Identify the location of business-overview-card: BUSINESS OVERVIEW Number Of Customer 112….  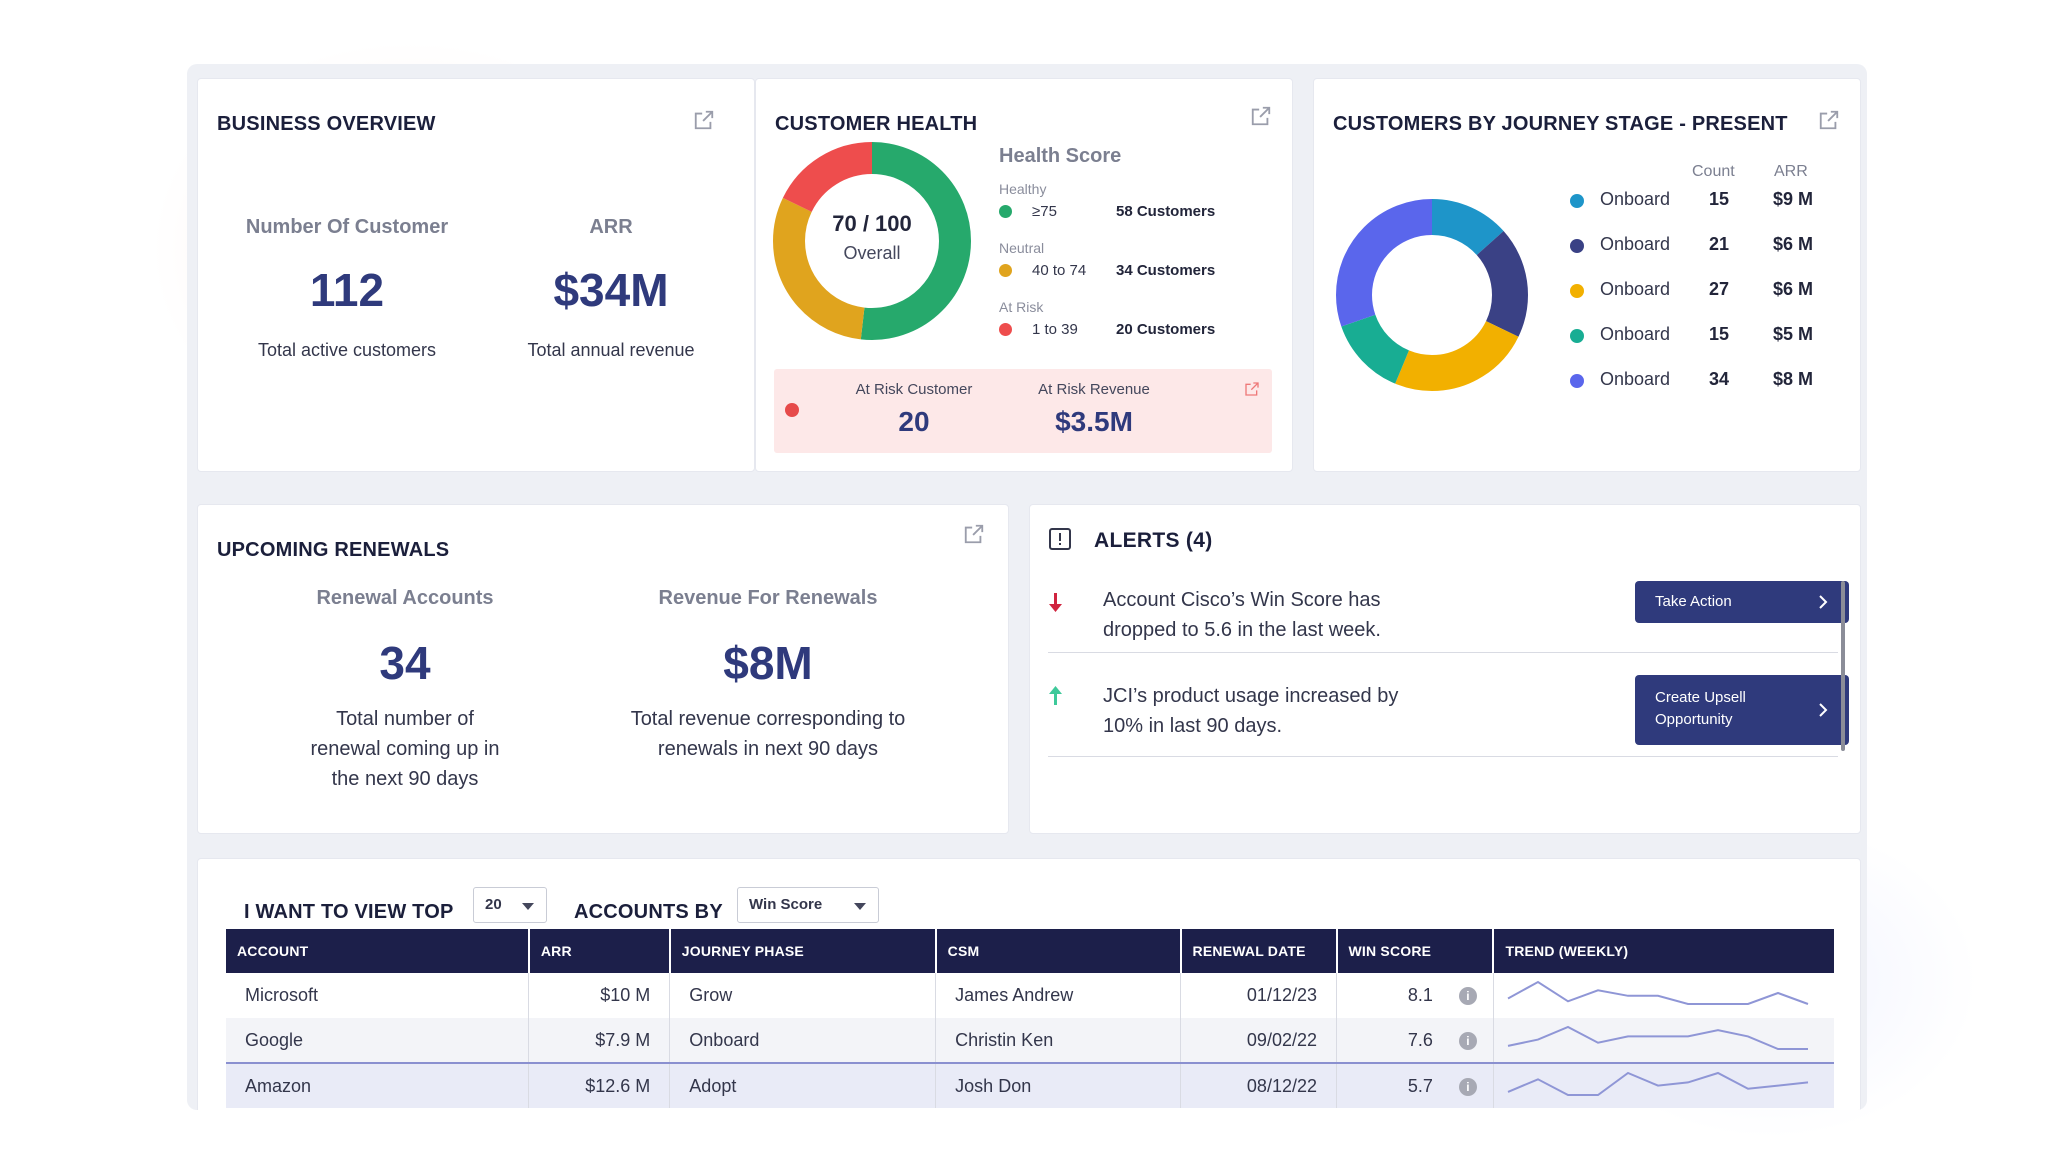
(476, 275).